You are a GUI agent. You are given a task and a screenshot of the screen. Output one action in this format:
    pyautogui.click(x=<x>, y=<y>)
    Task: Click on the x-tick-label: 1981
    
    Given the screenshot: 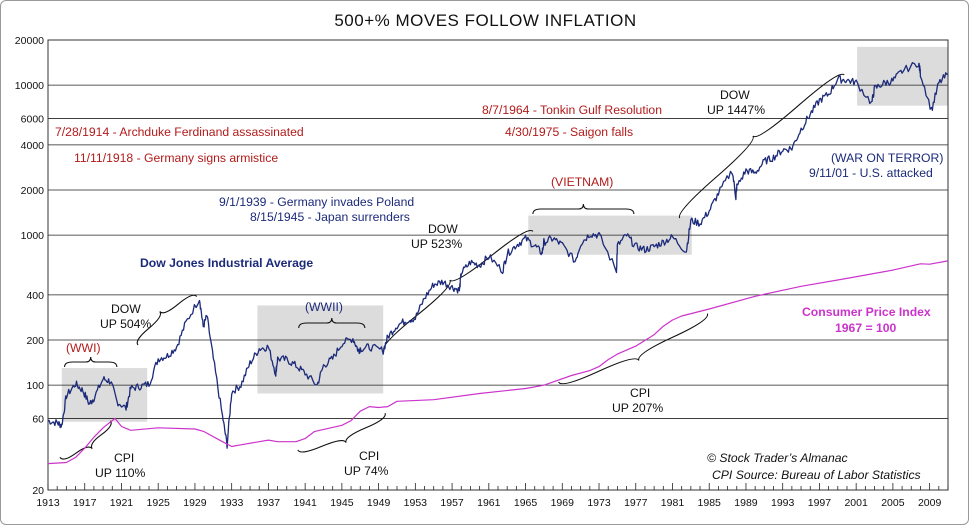 What is the action you would take?
    pyautogui.click(x=673, y=503)
    